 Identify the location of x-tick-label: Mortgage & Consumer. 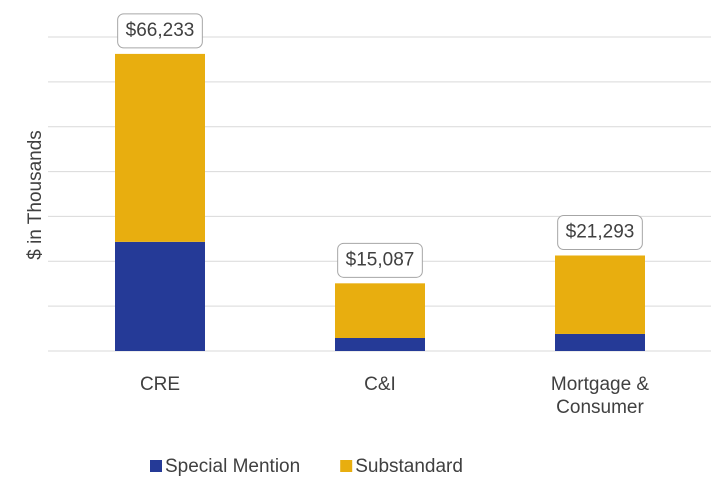
(600, 396).